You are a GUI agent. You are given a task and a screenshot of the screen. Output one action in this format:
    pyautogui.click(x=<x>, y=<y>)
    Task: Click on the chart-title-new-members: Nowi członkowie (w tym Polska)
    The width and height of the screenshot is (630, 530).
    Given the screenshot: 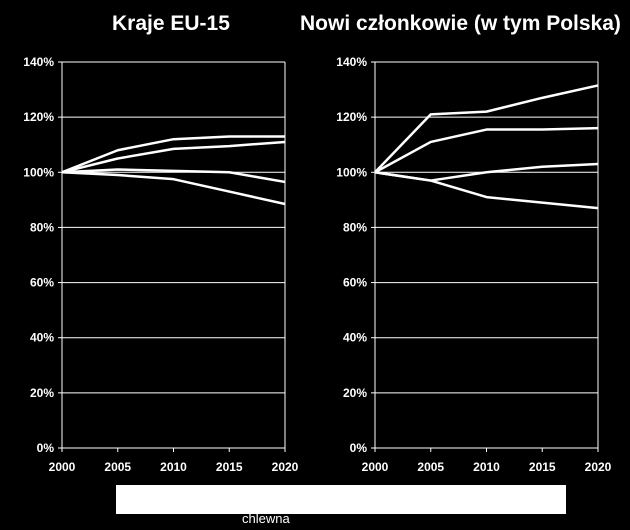 What is the action you would take?
    pyautogui.click(x=460, y=23)
    